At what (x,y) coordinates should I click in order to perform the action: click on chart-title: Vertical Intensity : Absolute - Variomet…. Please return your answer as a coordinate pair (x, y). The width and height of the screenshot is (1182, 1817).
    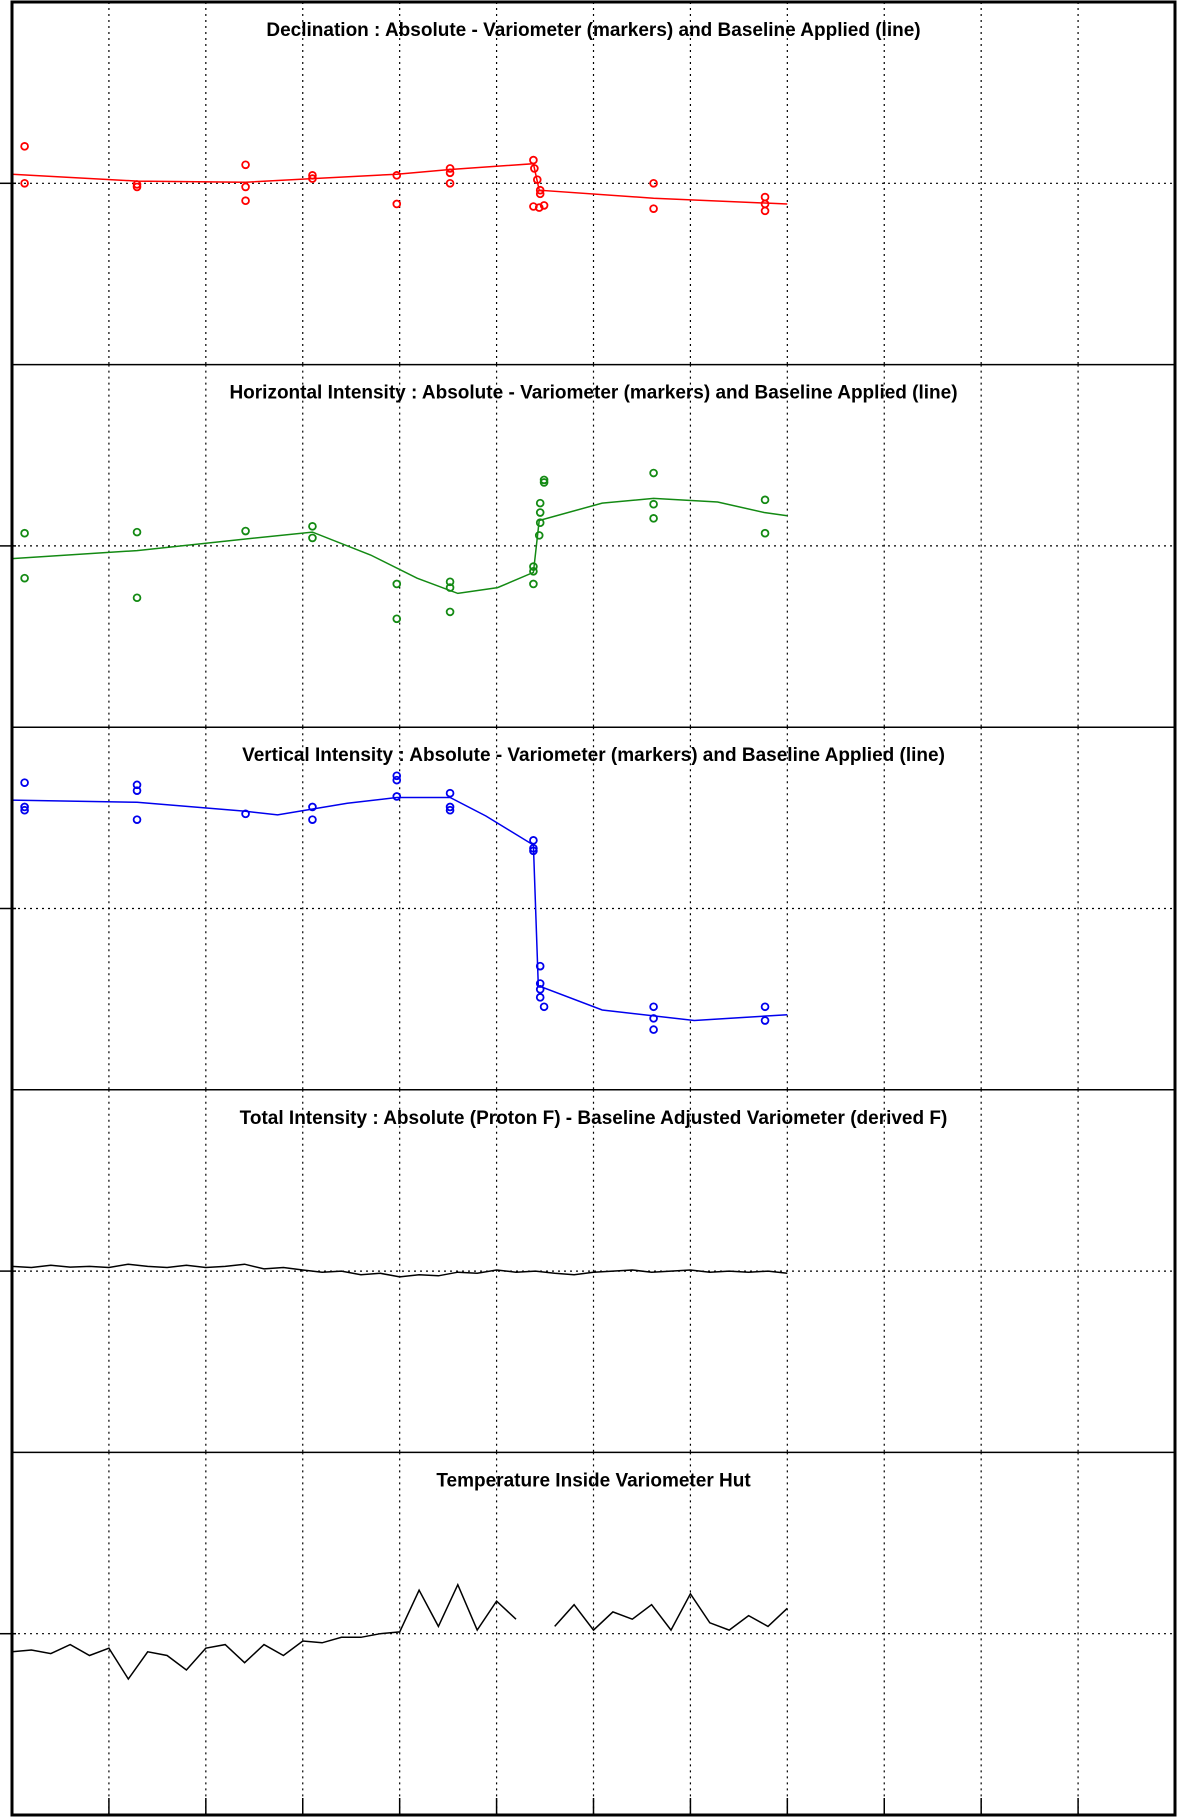
    Looking at the image, I should click on (593, 755).